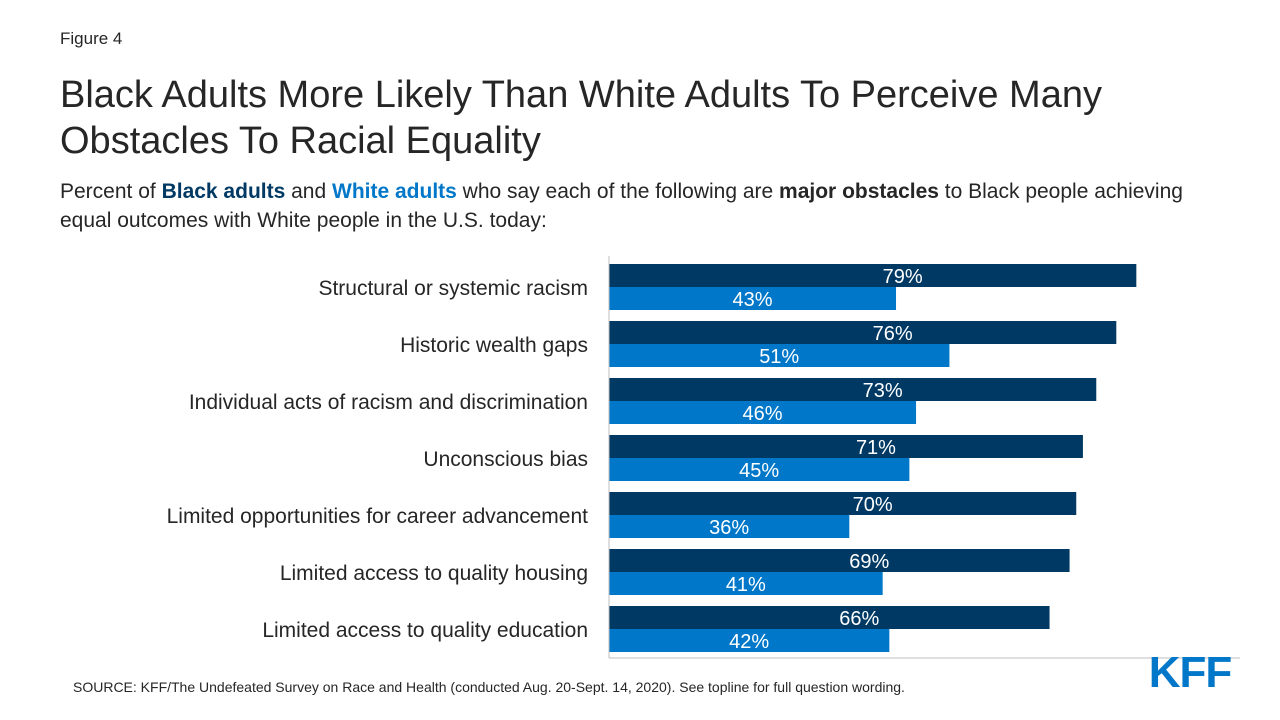 The width and height of the screenshot is (1280, 720). What do you see at coordinates (893, 334) in the screenshot?
I see `data-label-black-adults: 76%` at bounding box center [893, 334].